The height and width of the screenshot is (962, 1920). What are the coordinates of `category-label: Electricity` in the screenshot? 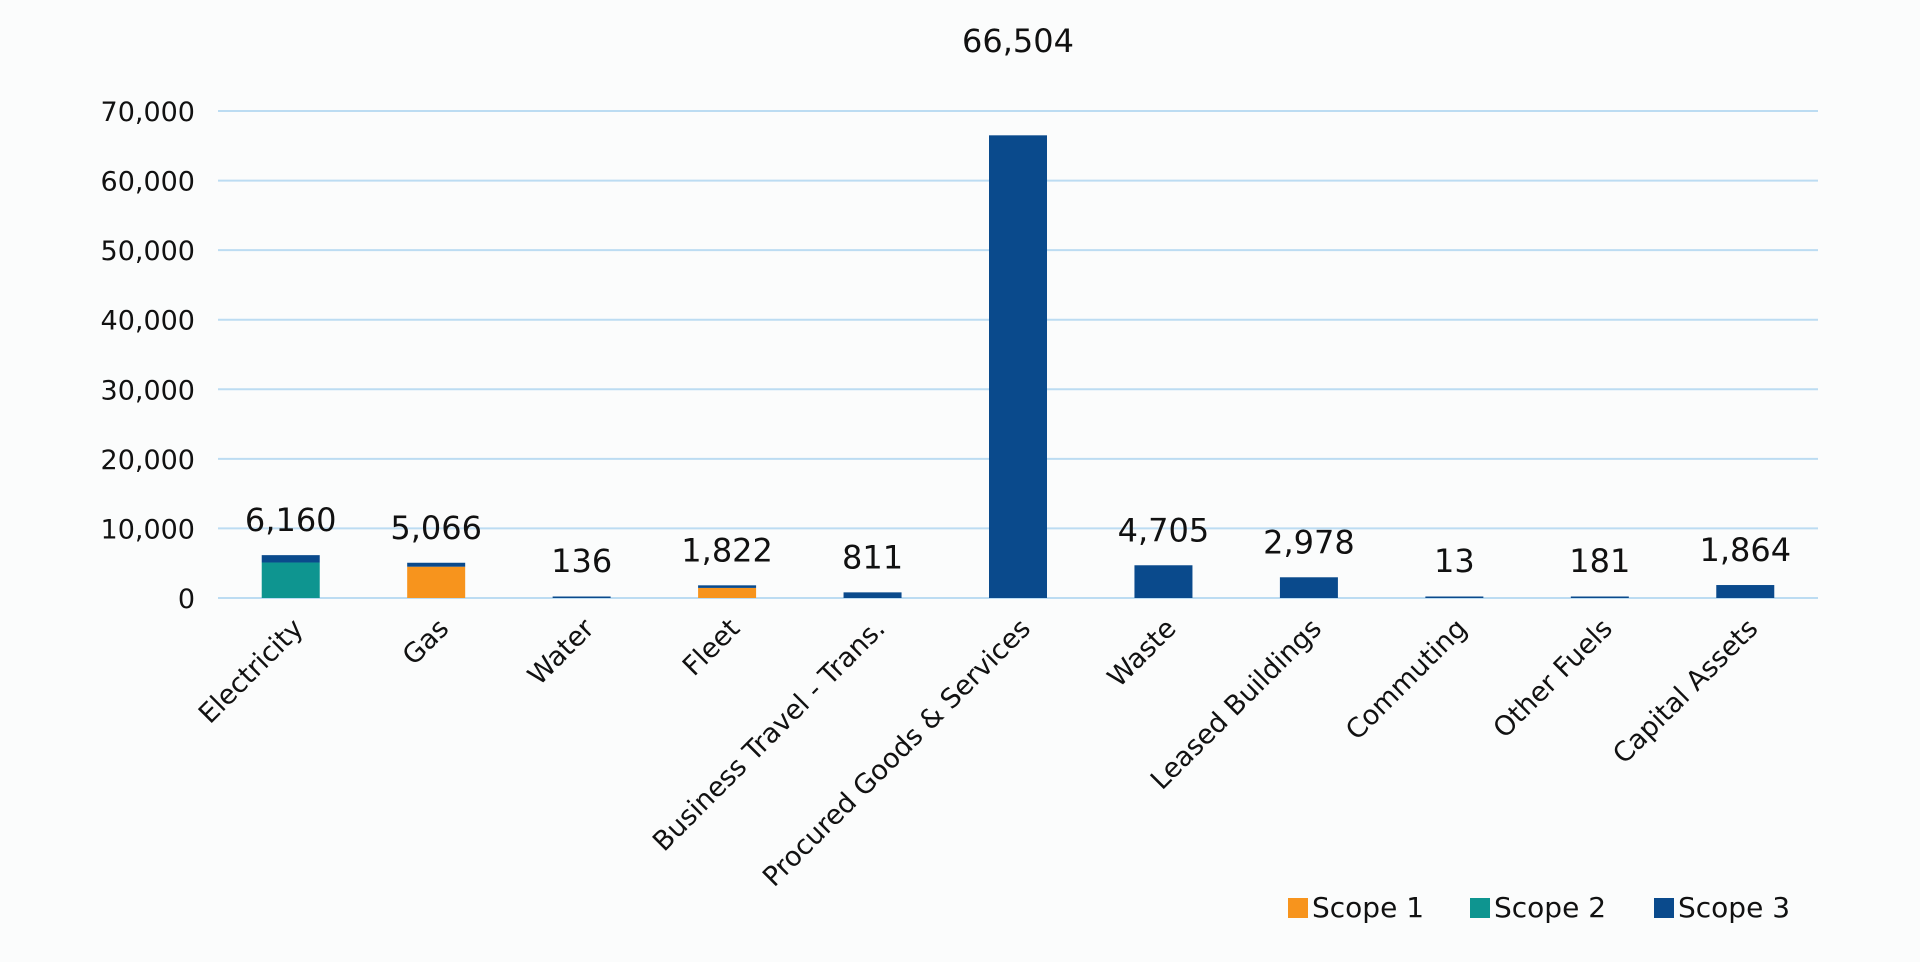 It's located at (251, 671).